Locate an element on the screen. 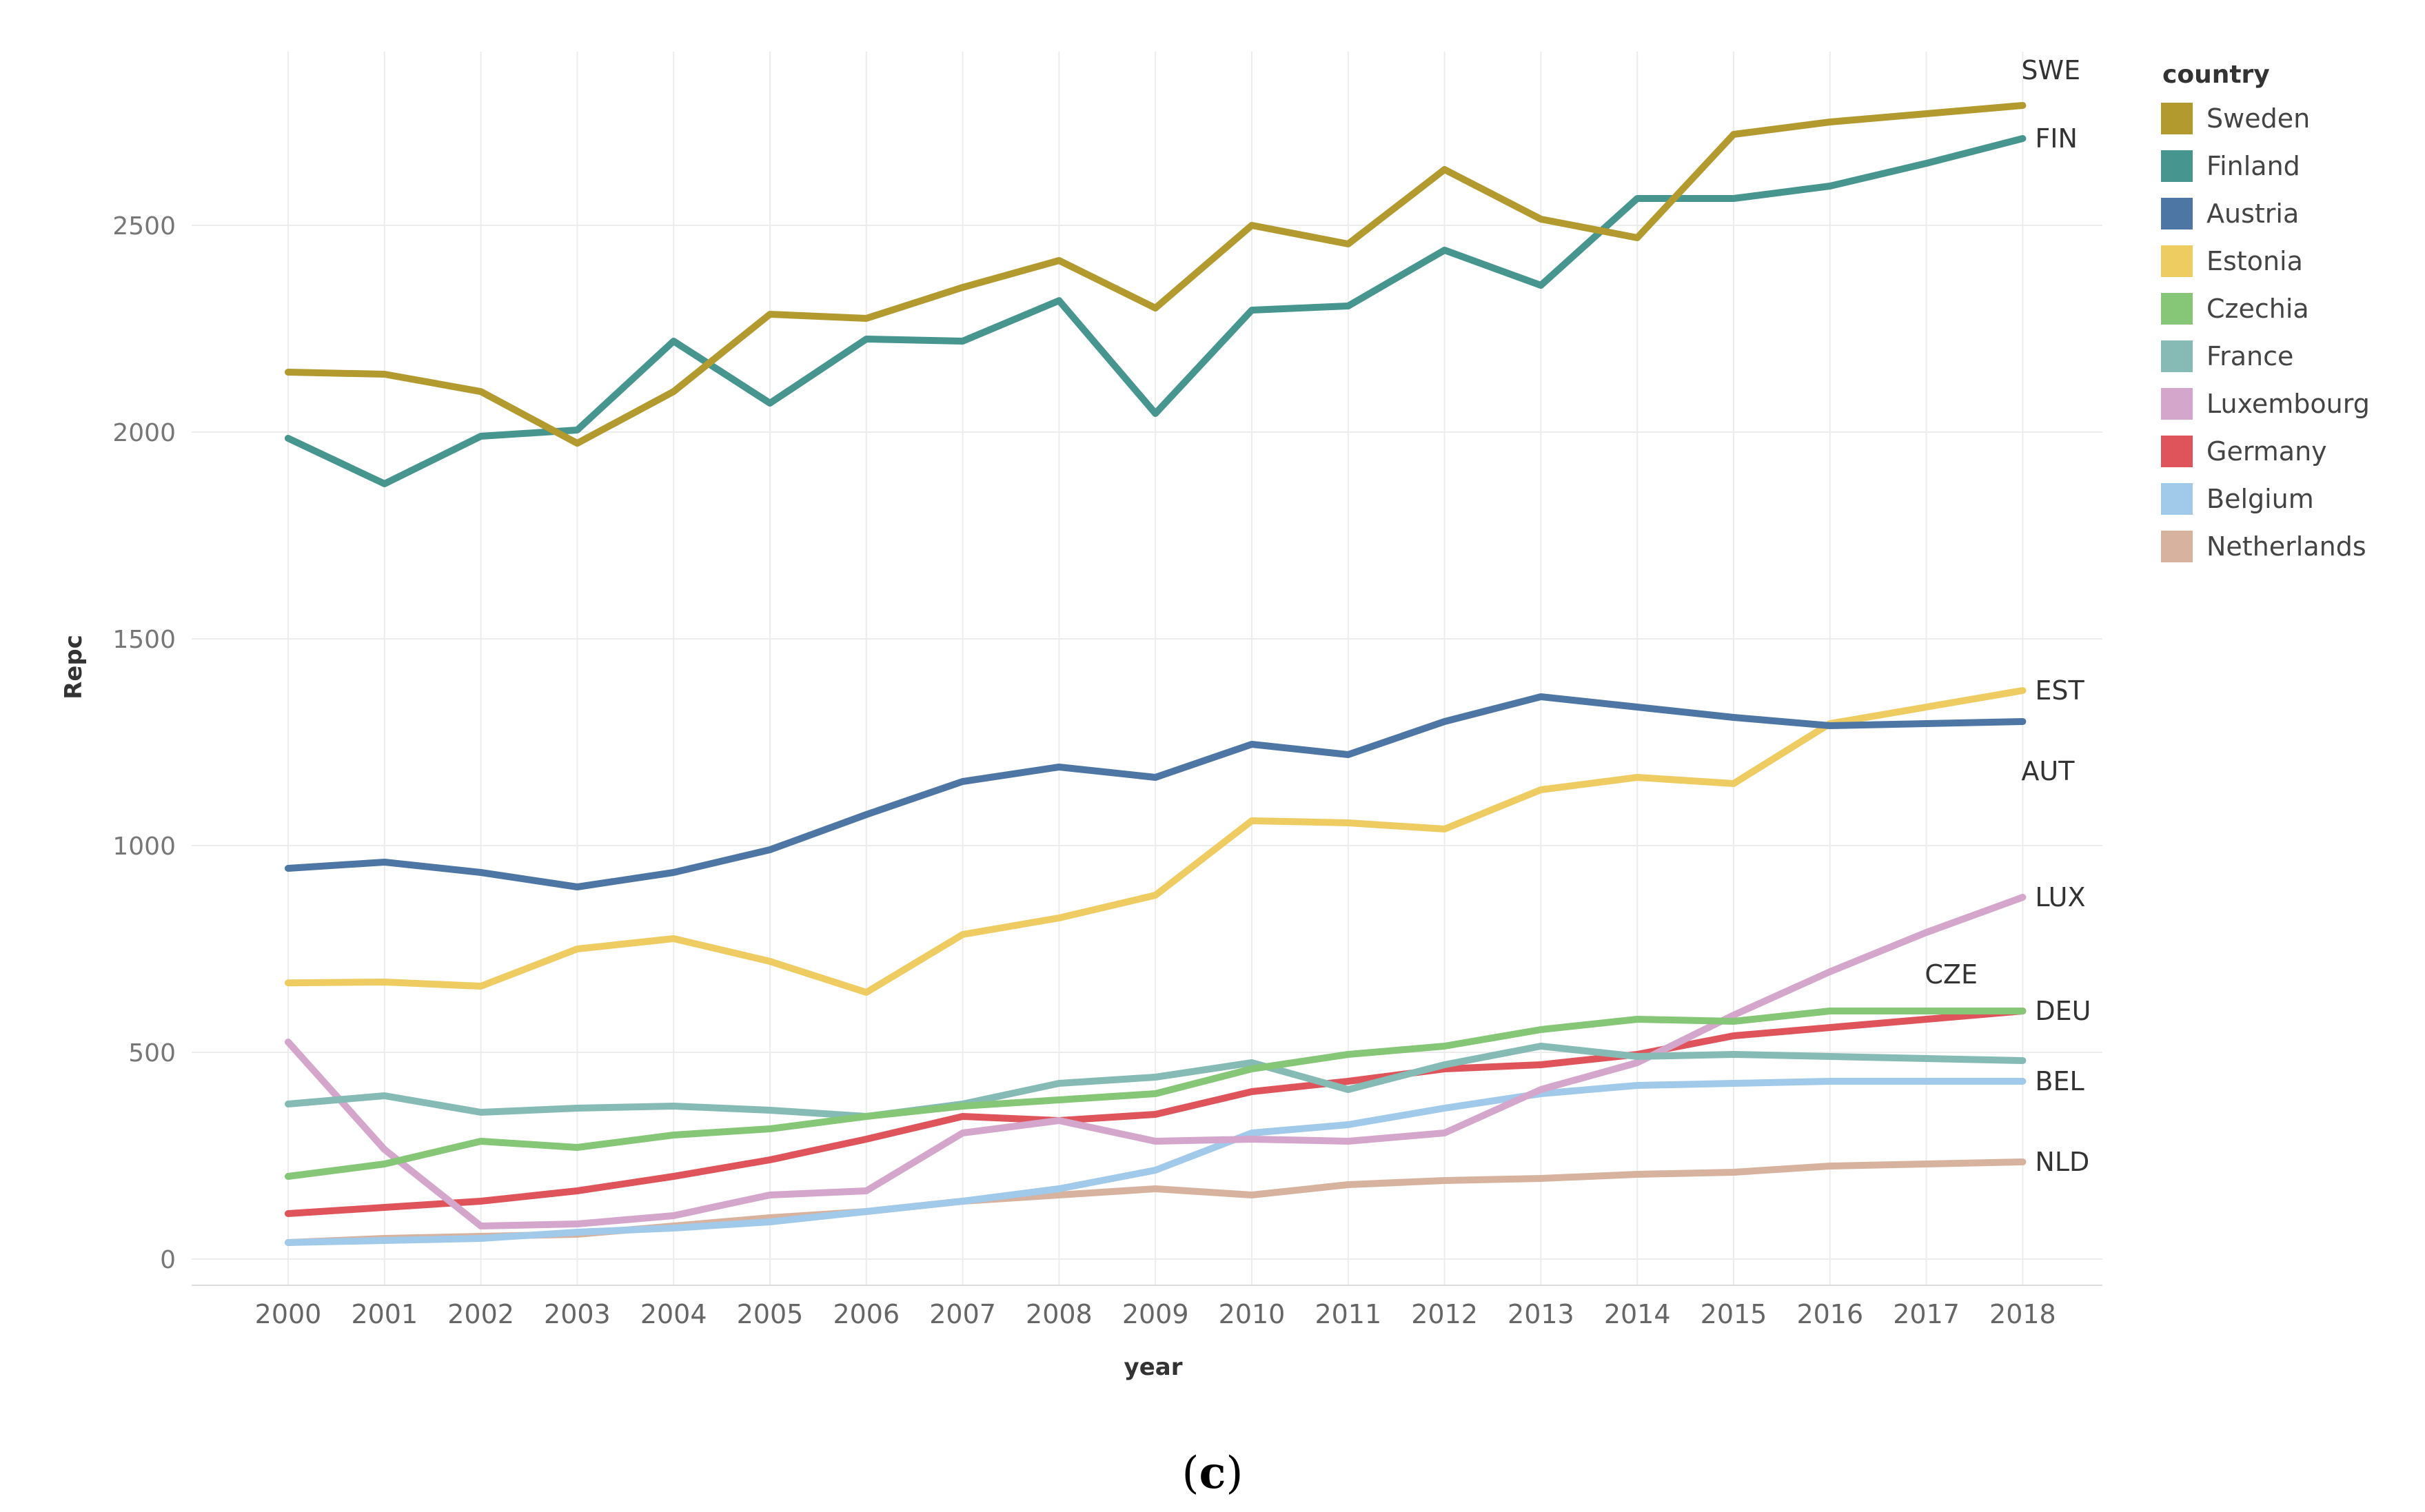 This screenshot has height=1512, width=2425. legend-label: Luxembourg is located at coordinates (2288, 404).